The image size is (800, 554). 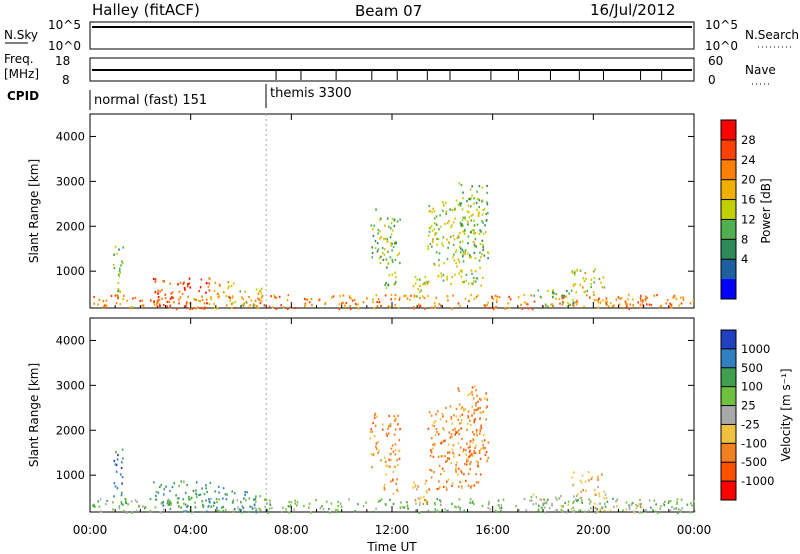 I want to click on nsky-label: N.Sky, so click(x=21, y=35).